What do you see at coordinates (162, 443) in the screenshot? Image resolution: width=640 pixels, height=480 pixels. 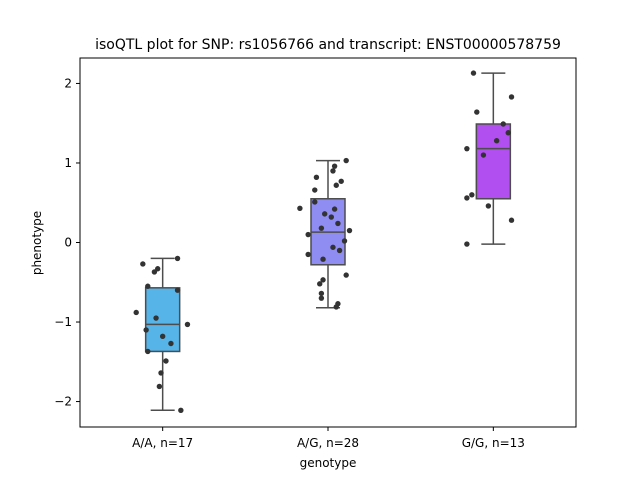 I see `x-tick-label: A/A, n=17` at bounding box center [162, 443].